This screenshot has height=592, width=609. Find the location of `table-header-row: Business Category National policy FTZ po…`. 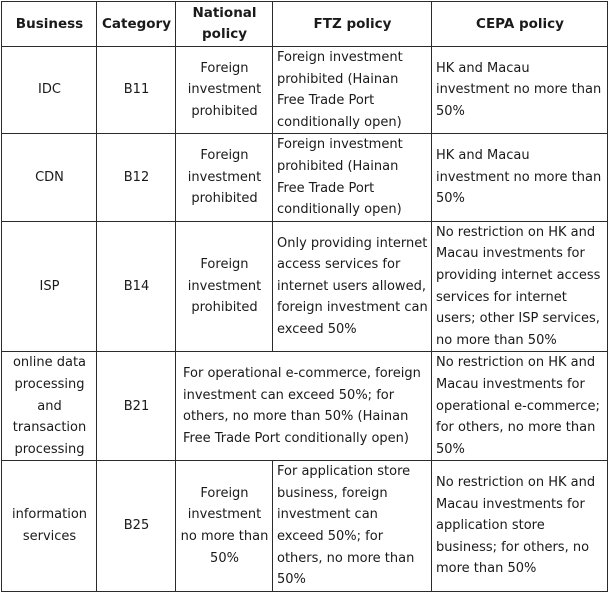

table-header-row: Business Category National policy FTZ po… is located at coordinates (304, 24).